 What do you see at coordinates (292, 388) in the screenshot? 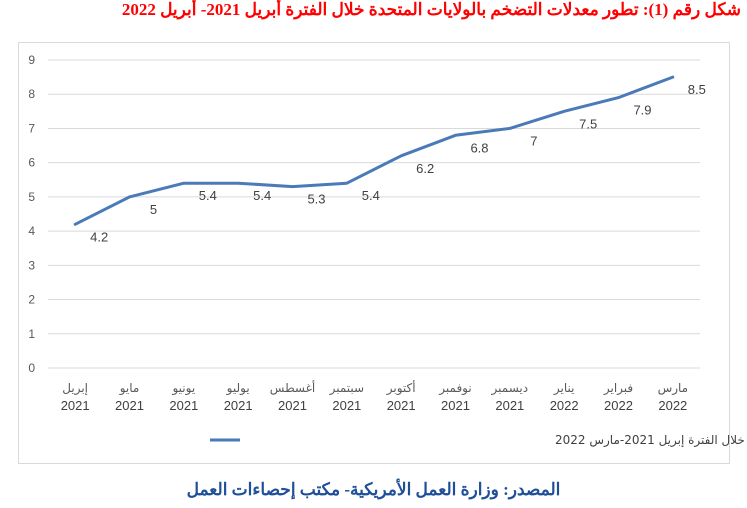
I see `x-tick-label: أغسطس` at bounding box center [292, 388].